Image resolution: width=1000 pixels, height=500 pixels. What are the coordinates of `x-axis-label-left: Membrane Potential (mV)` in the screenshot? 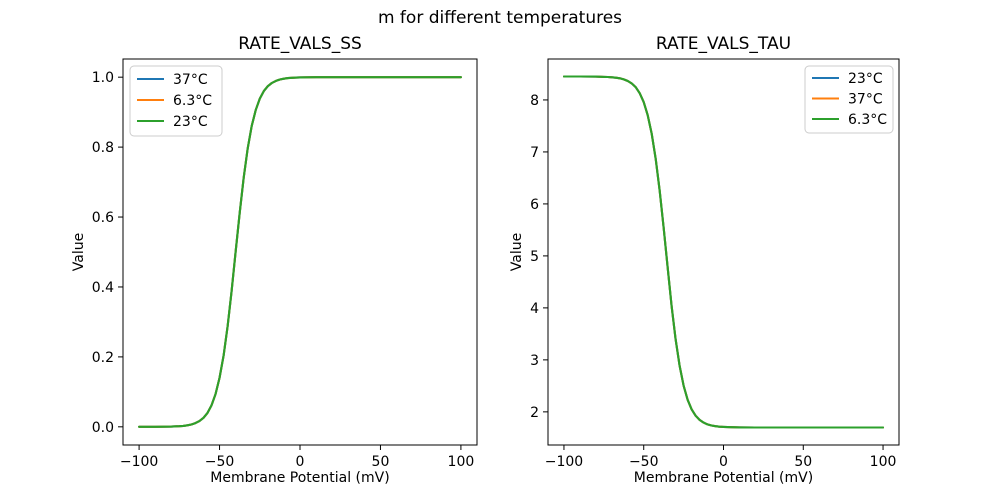 It's located at (300, 478).